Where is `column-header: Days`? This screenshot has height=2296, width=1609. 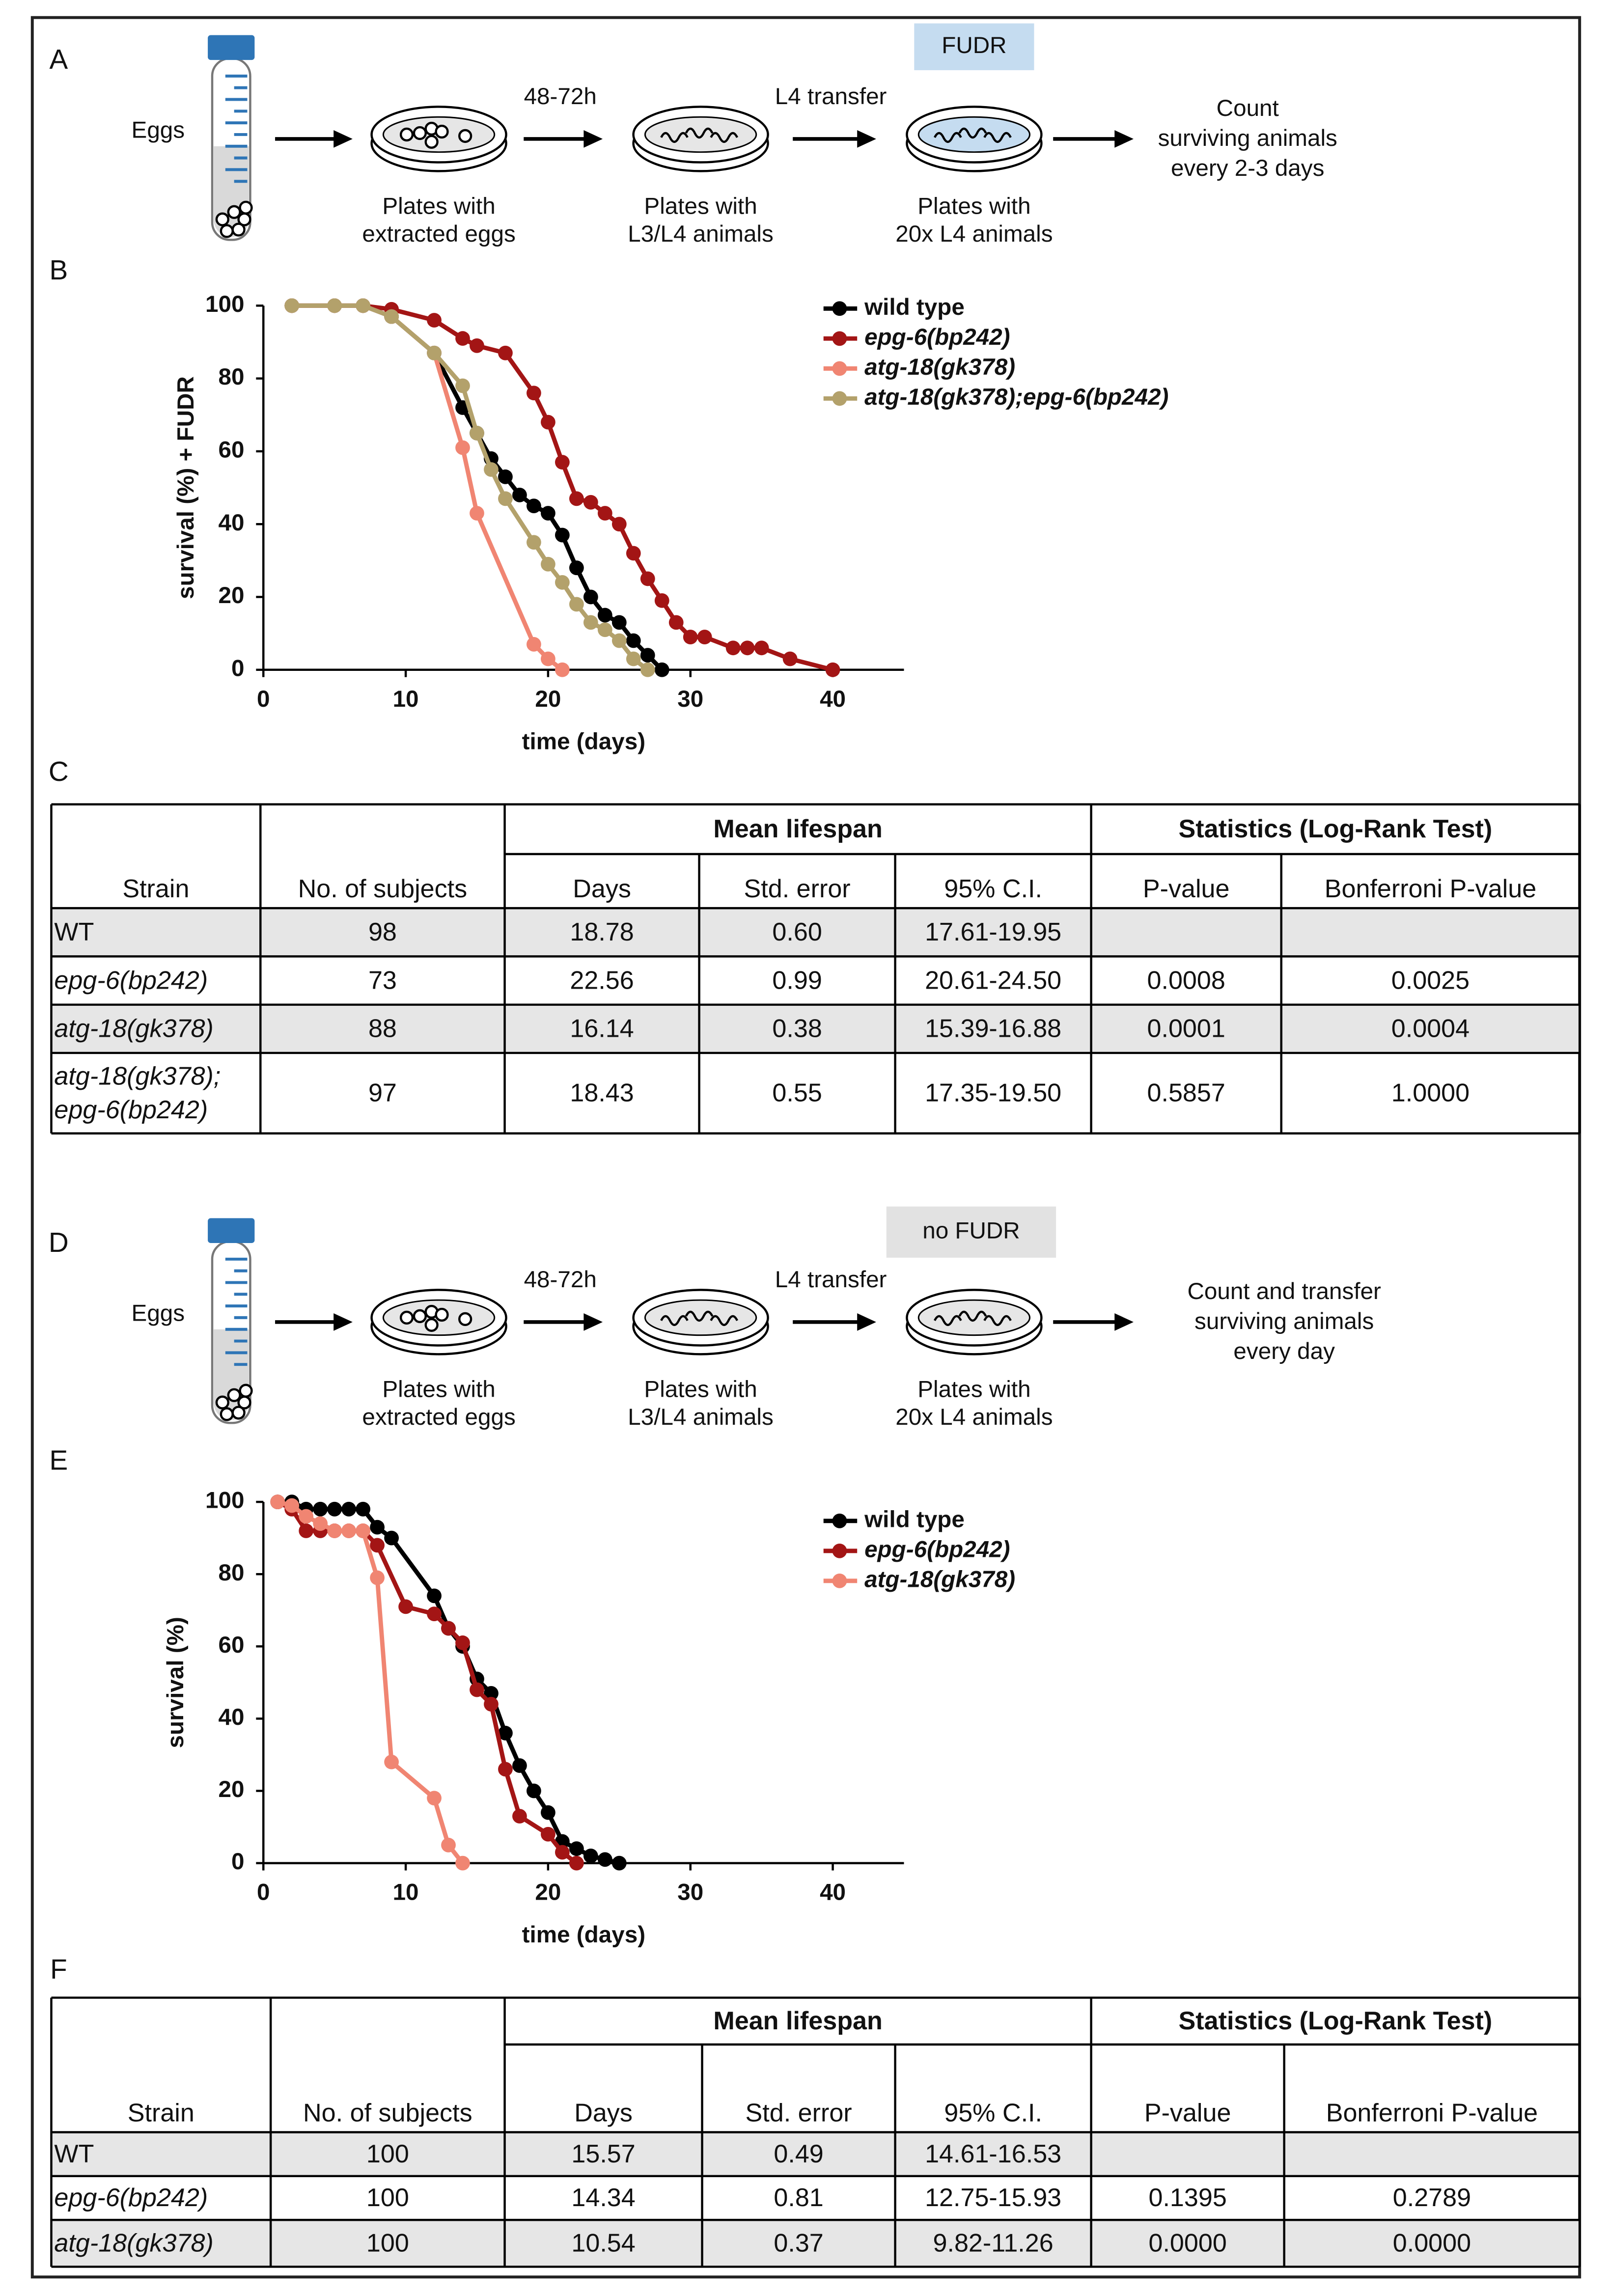
column-header: Days is located at coordinates (603, 2114).